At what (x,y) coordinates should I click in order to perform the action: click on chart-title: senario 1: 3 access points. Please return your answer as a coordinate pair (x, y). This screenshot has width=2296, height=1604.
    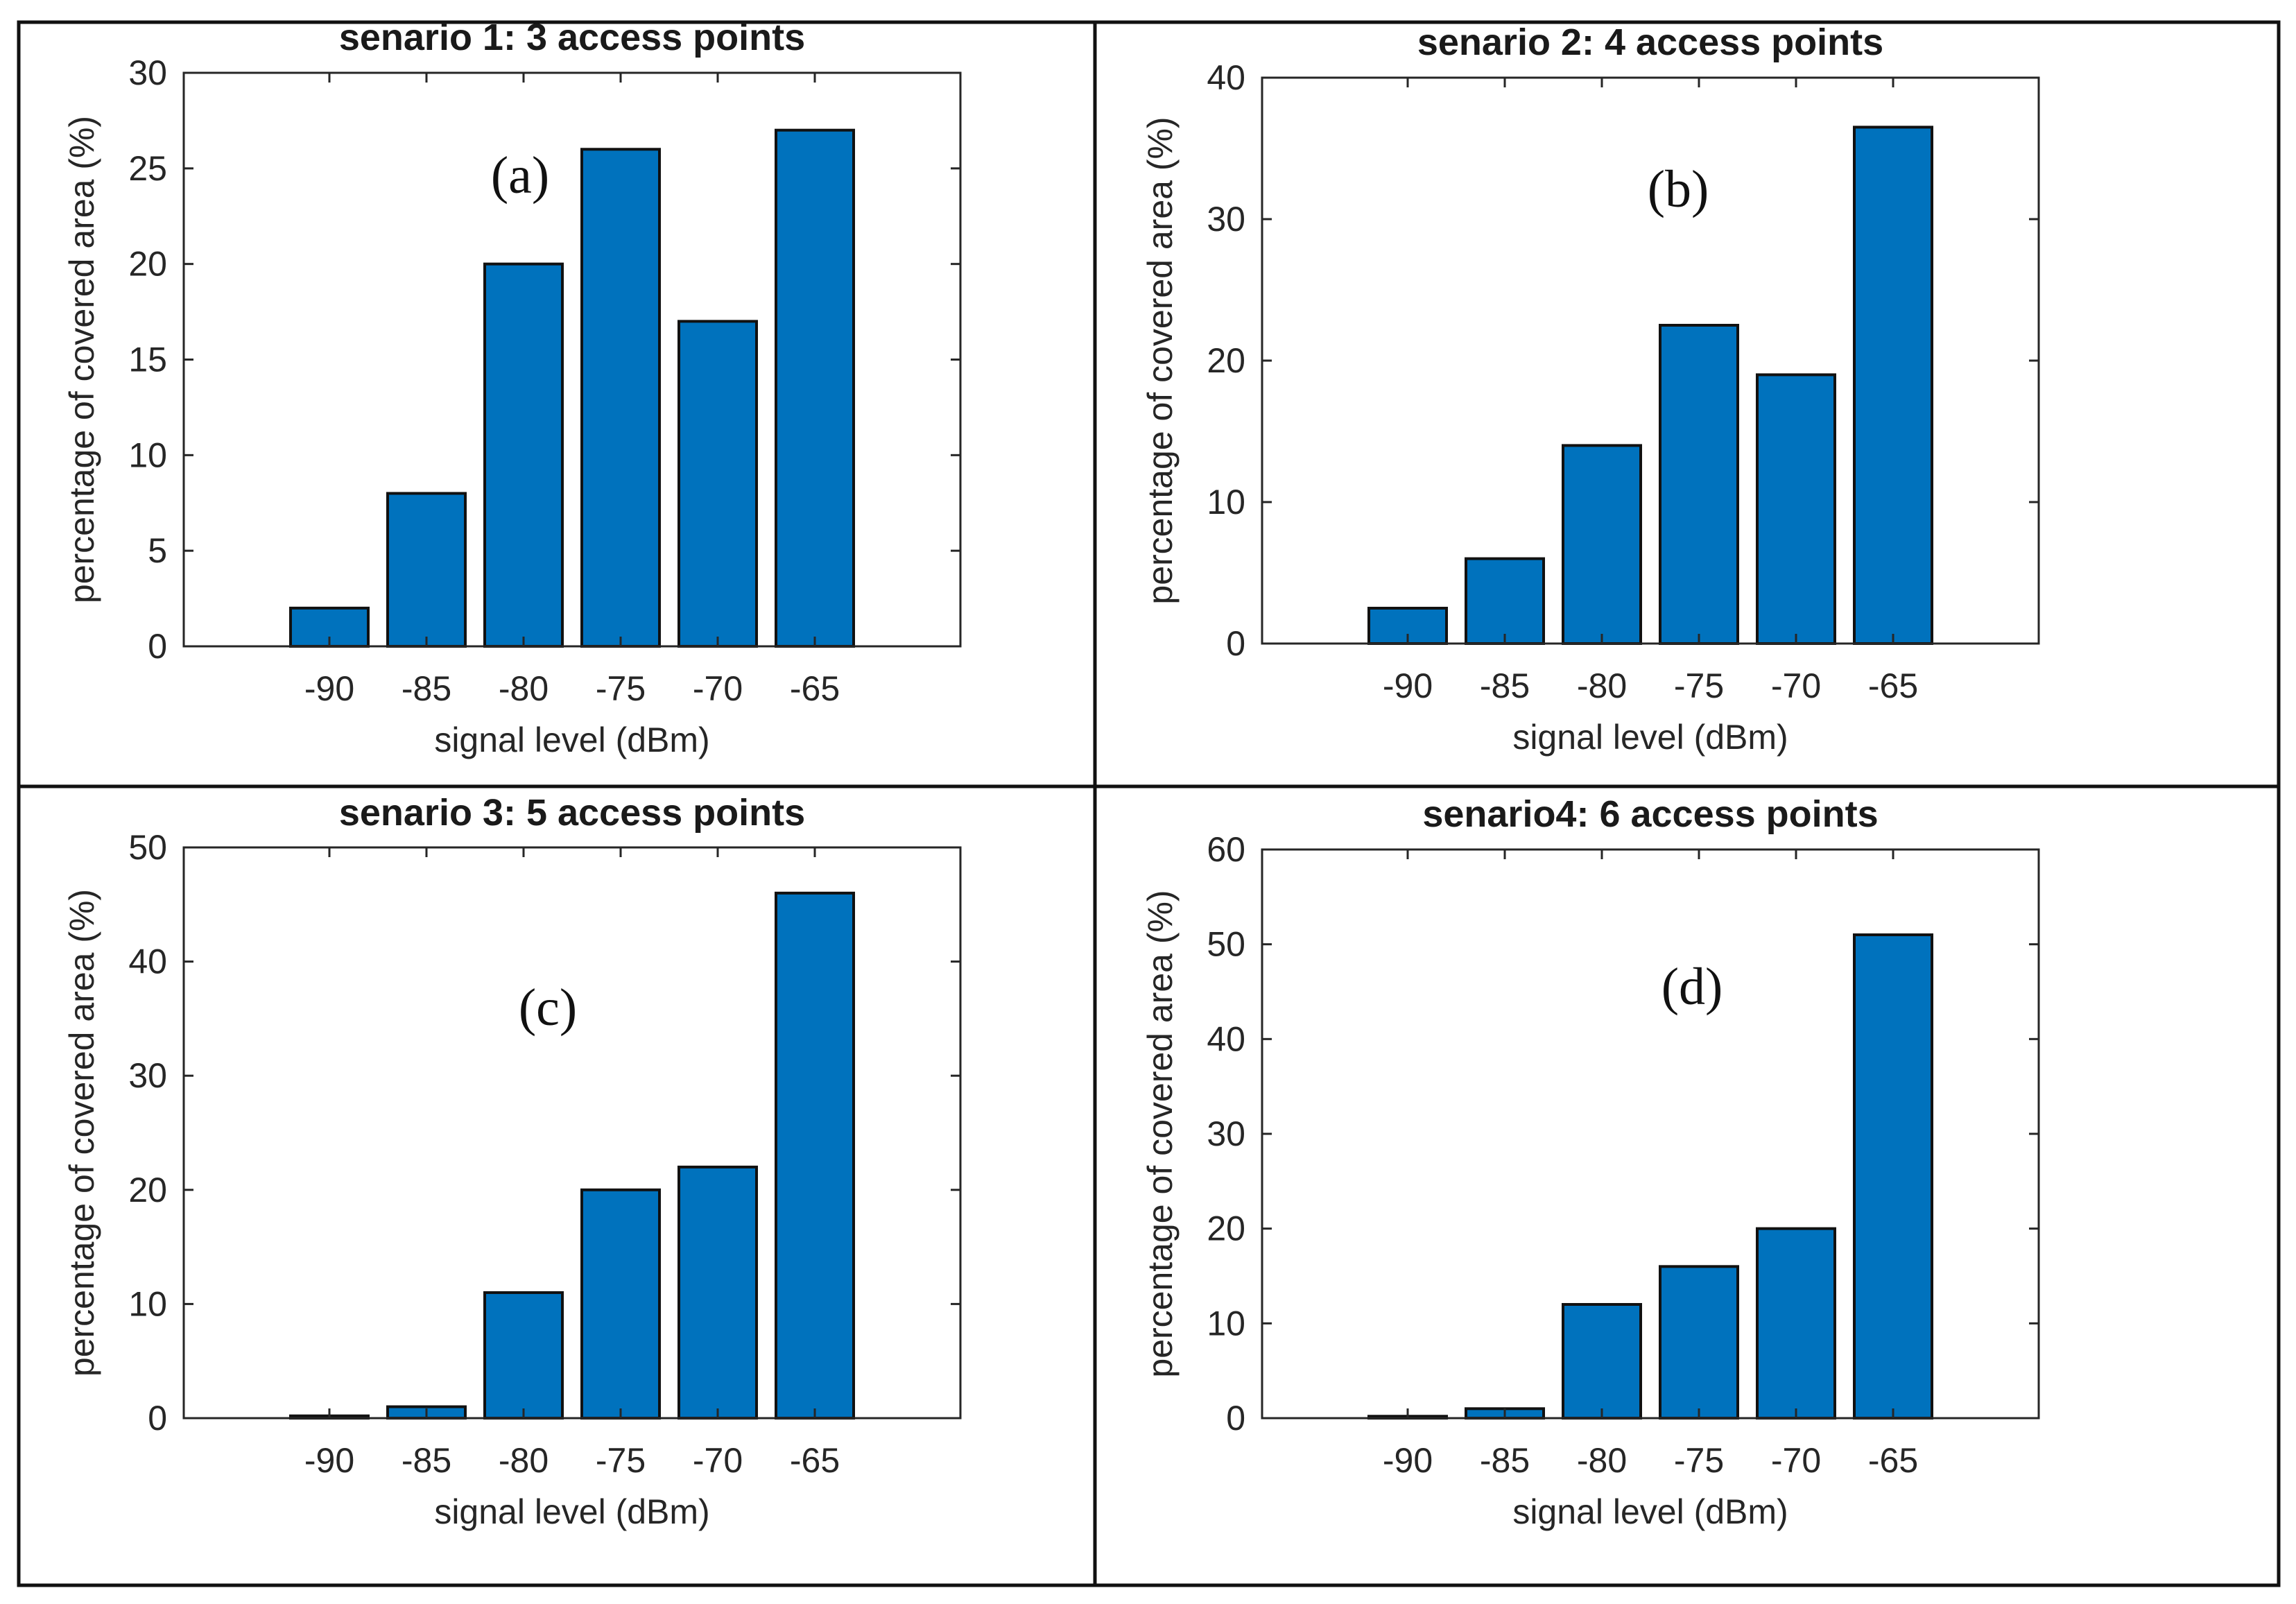
    Looking at the image, I should click on (572, 37).